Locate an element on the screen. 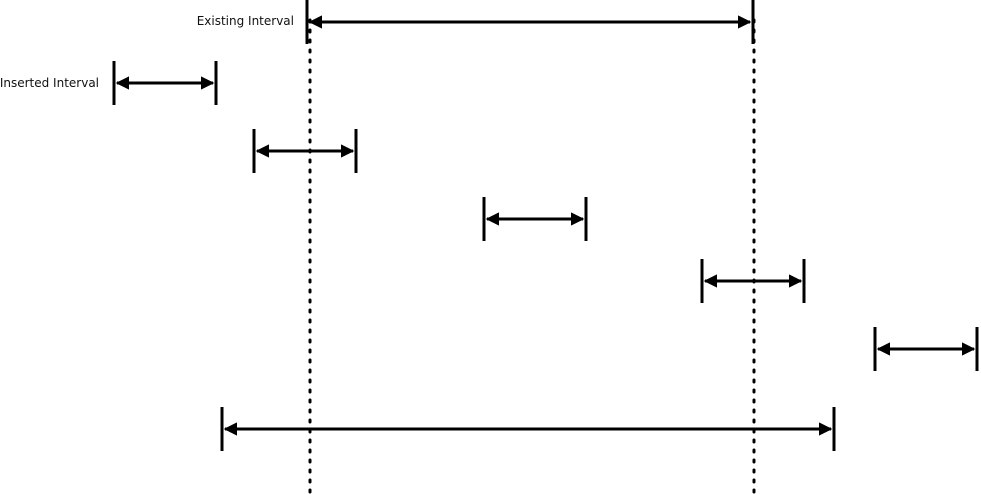  inserted-interval-overlap-end is located at coordinates (753, 281).